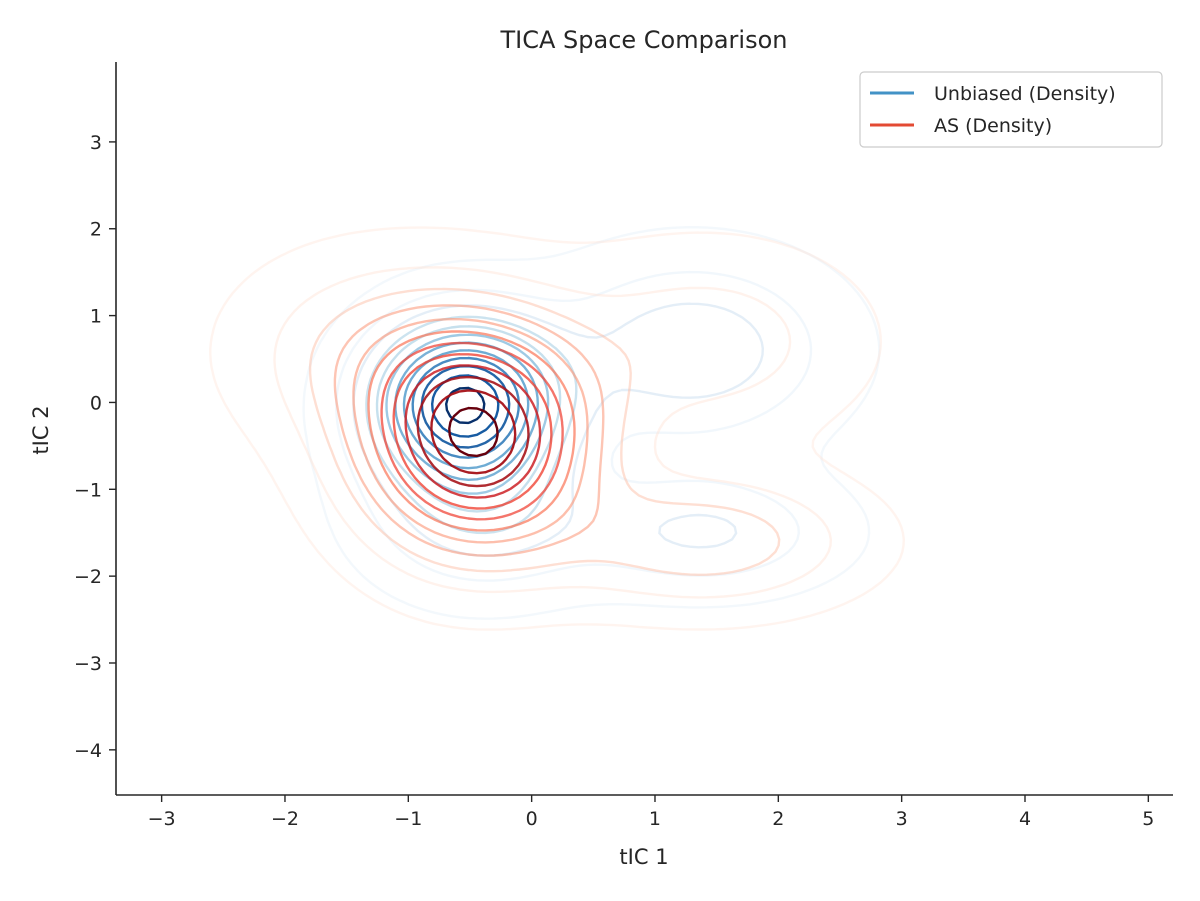  What do you see at coordinates (88, 751) in the screenshot?
I see `y-tick-label: −4` at bounding box center [88, 751].